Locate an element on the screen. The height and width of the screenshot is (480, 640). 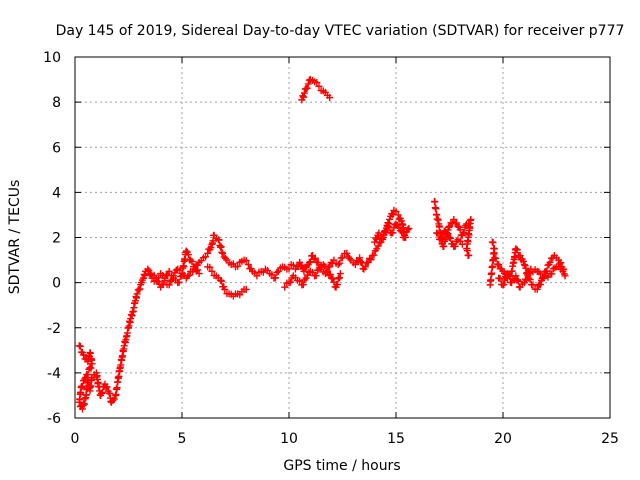
y-tick-label: 0 is located at coordinates (56, 284).